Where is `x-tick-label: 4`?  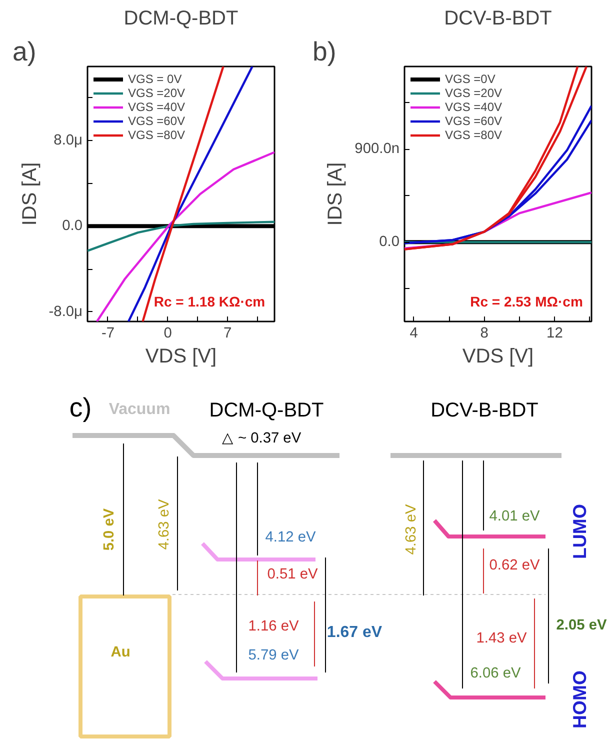 x-tick-label: 4 is located at coordinates (414, 334).